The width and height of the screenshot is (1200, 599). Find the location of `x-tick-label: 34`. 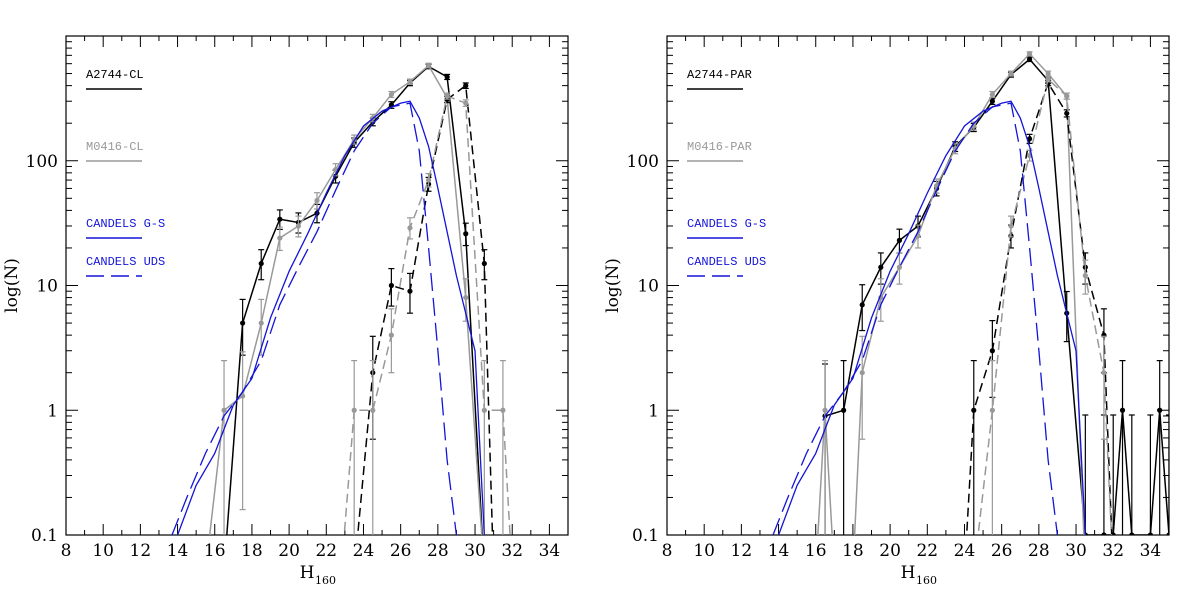

x-tick-label: 34 is located at coordinates (1151, 551).